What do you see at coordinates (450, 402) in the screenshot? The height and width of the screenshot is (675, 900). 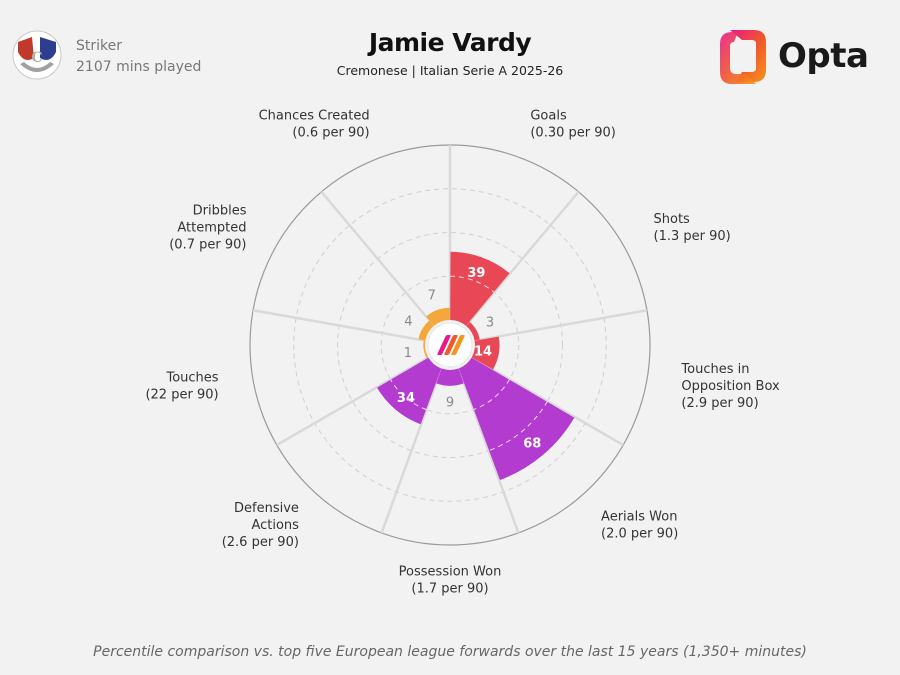 I see `radar-value-label: 9` at bounding box center [450, 402].